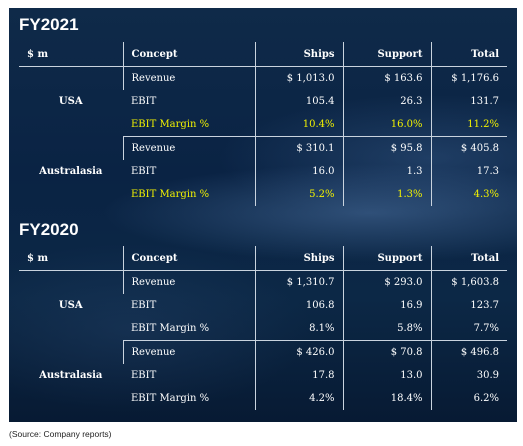 This screenshot has height=446, width=523. Describe the element at coordinates (386, 148) in the screenshot. I see `support-cell: $ 95.8` at that location.